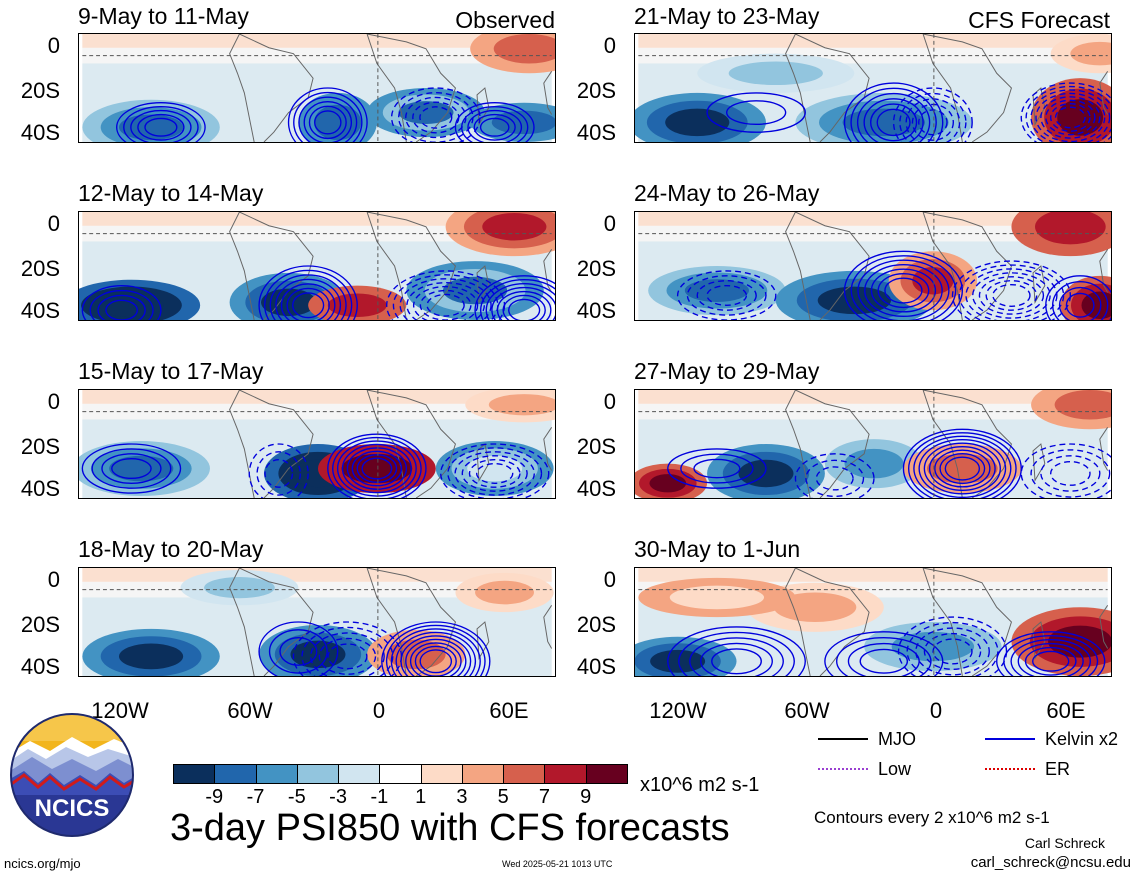 The image size is (1135, 878). What do you see at coordinates (586, 797) in the screenshot?
I see `colorbar-tick-label: 9` at bounding box center [586, 797].